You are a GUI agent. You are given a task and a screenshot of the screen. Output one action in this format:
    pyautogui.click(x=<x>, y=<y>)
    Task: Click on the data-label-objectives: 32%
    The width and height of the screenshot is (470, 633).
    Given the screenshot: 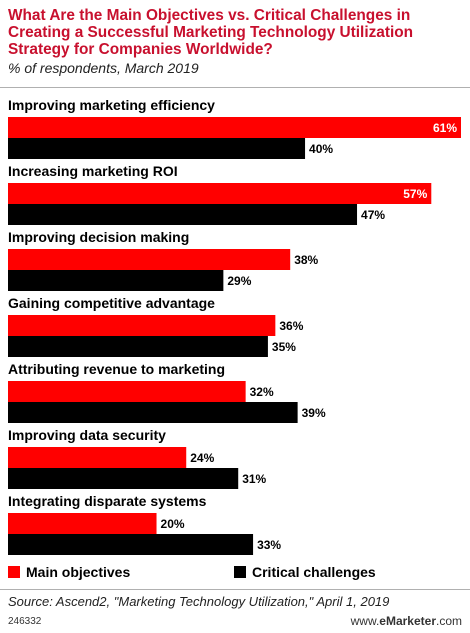 What is the action you would take?
    pyautogui.click(x=262, y=392)
    